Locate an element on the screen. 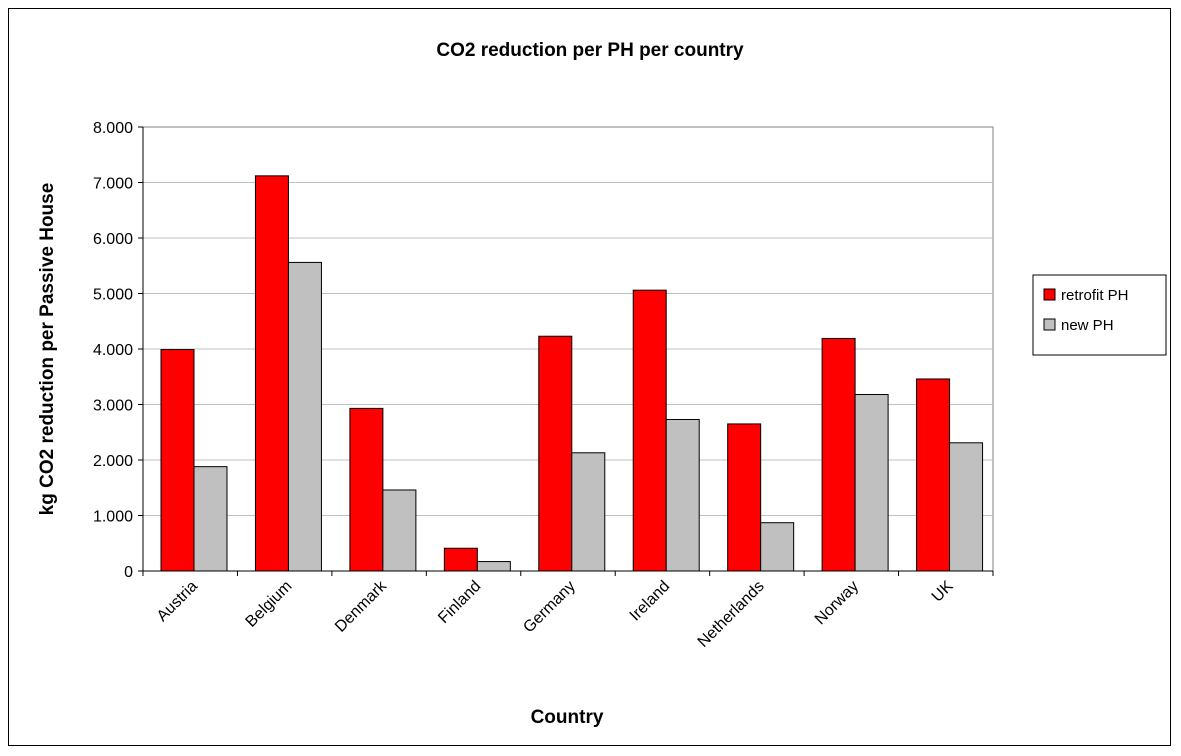 This screenshot has width=1181, height=756. x-tick-label: Austria is located at coordinates (177, 601).